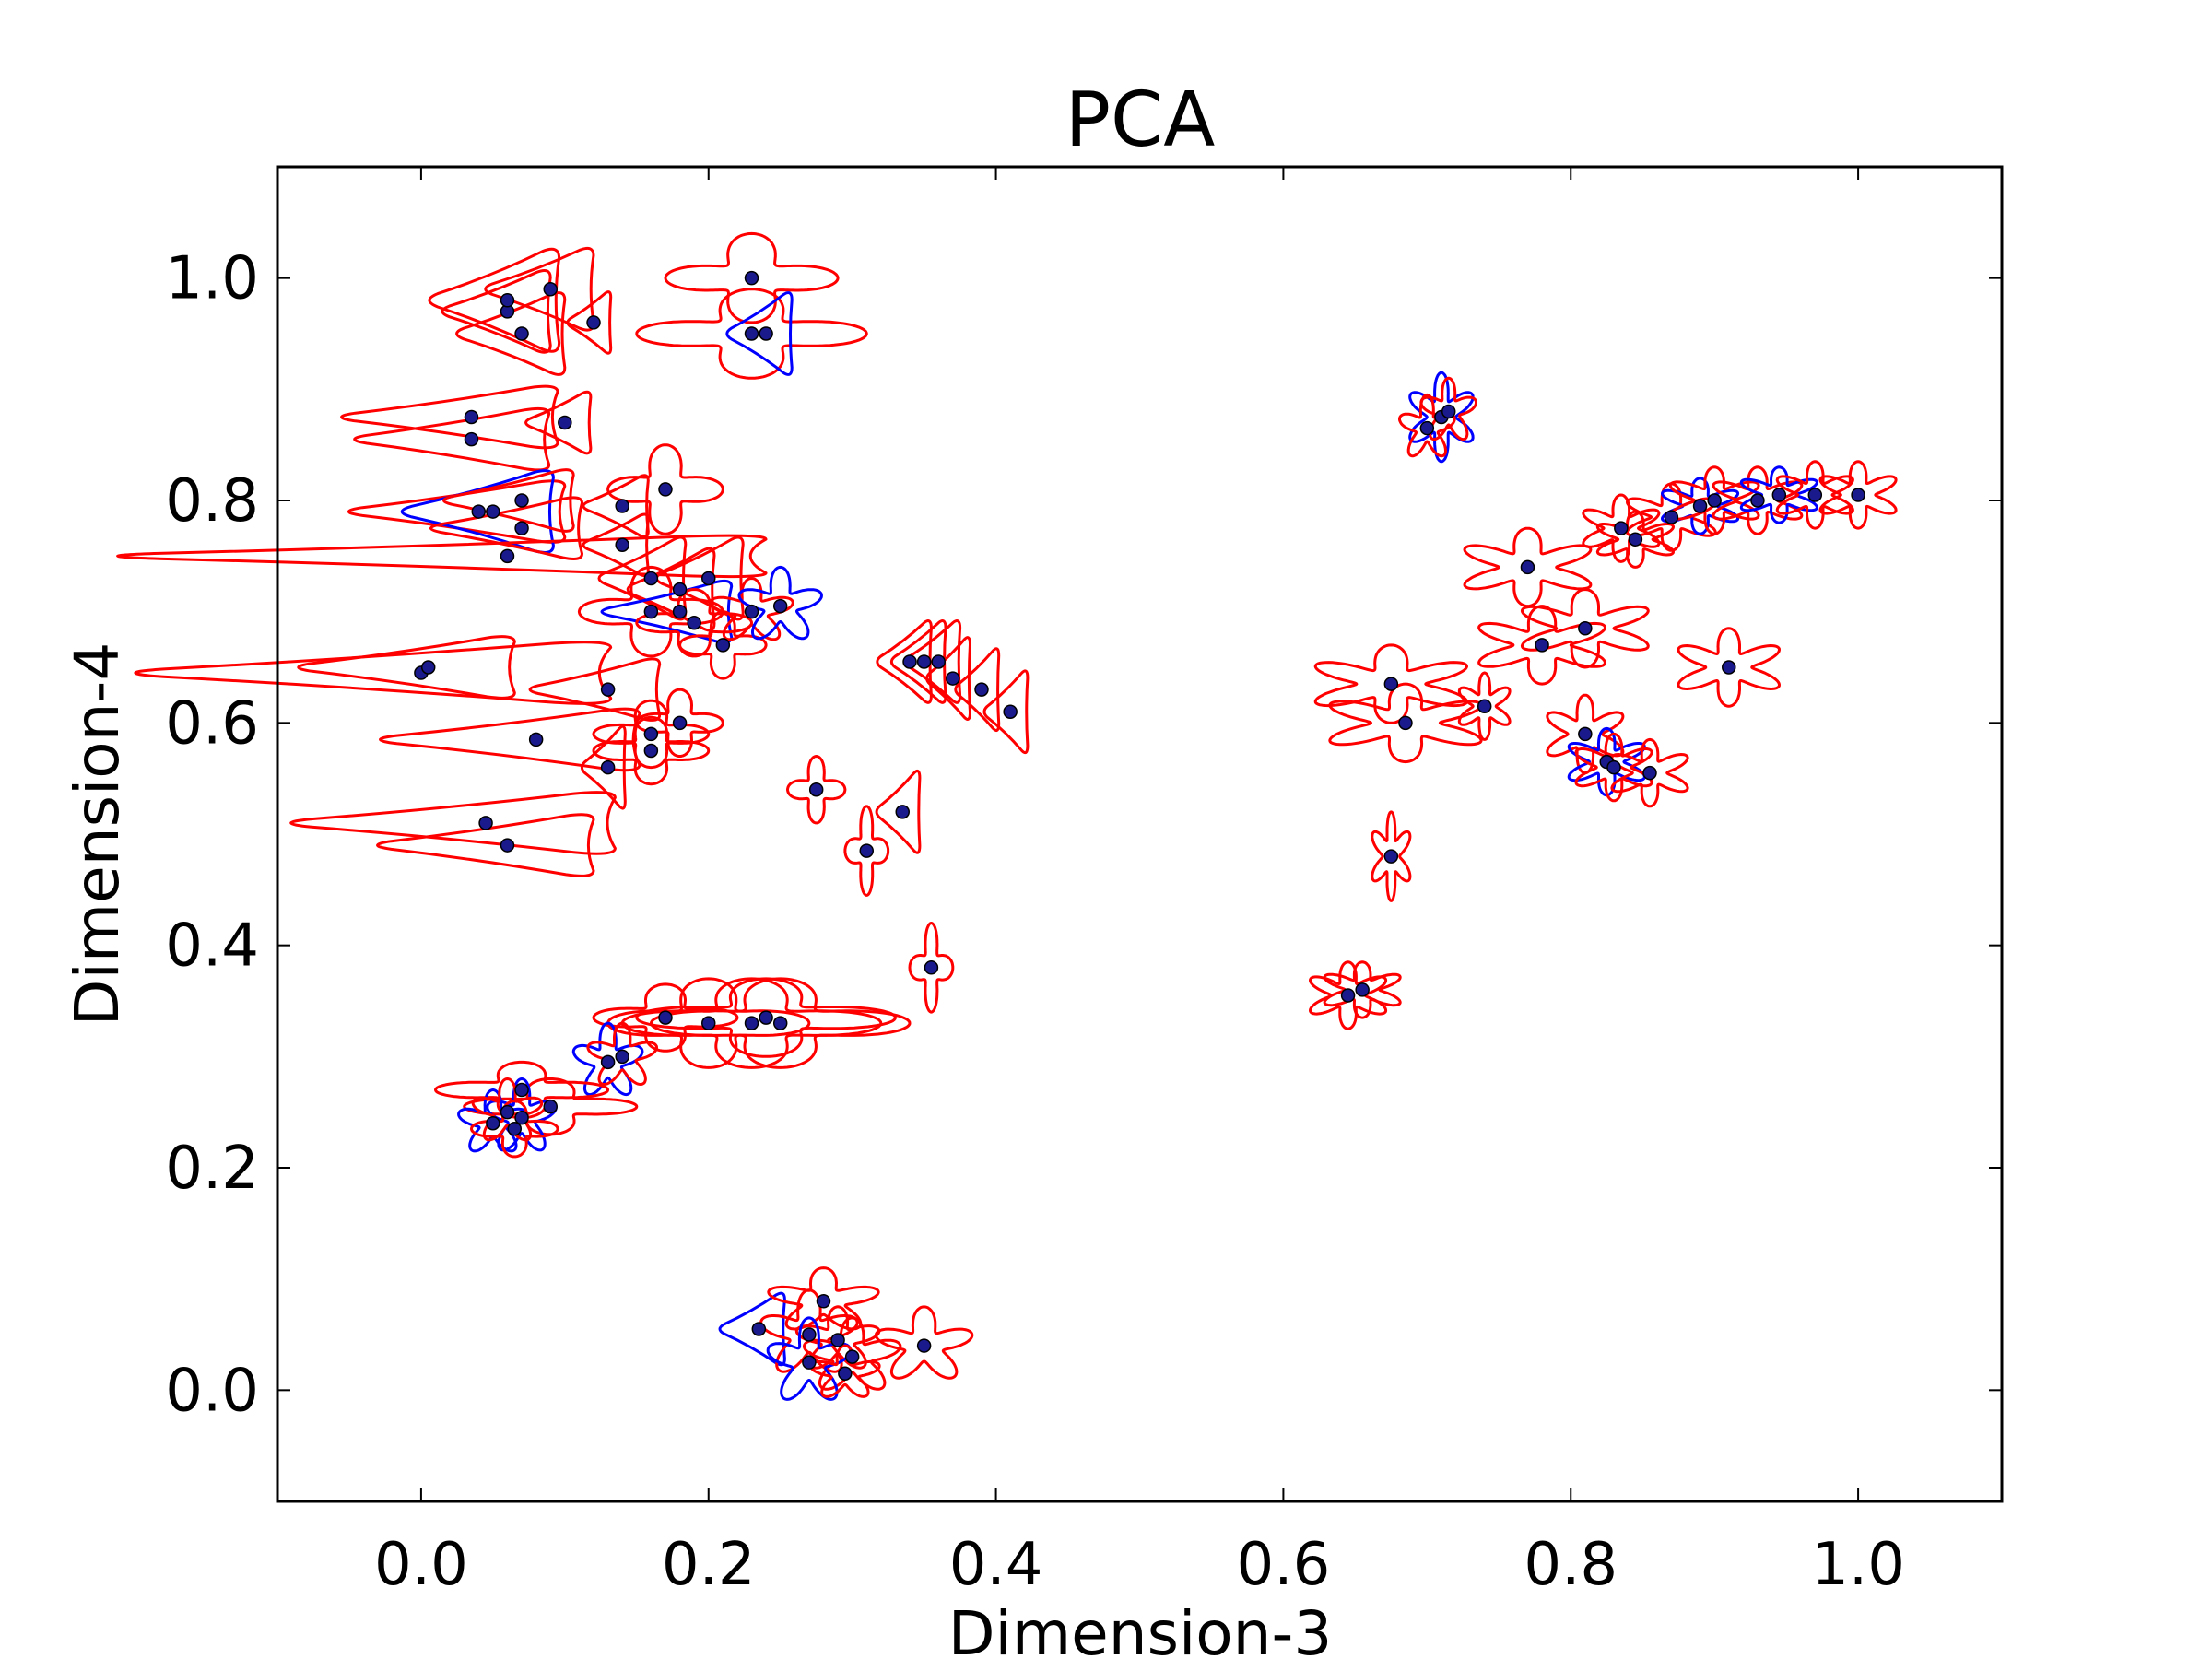 The image size is (2212, 1659). What do you see at coordinates (212, 1391) in the screenshot?
I see `y-tick-label: 0.0` at bounding box center [212, 1391].